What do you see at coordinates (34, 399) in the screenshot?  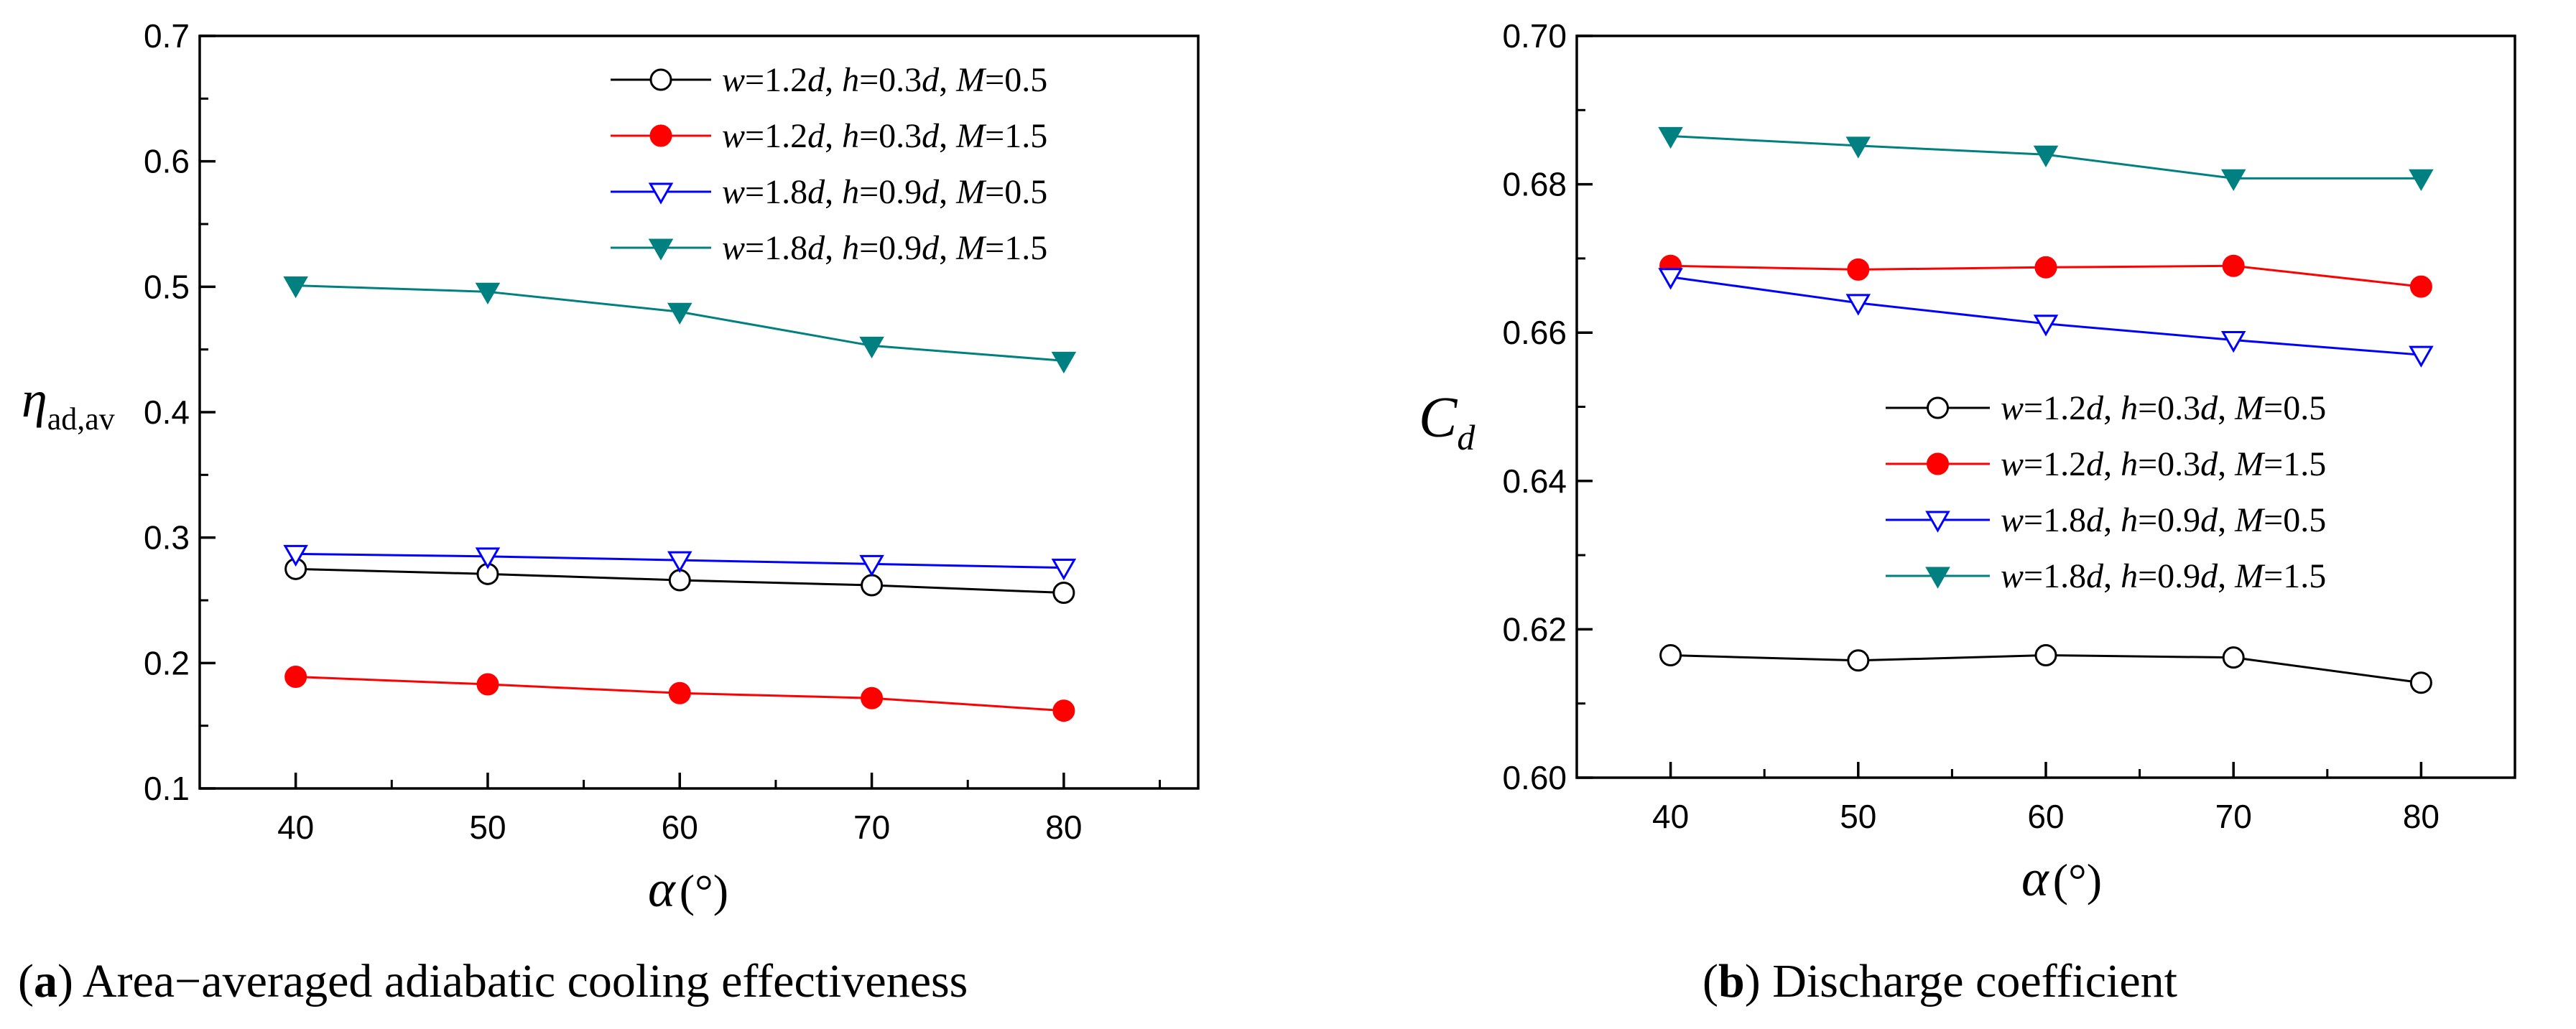 I see `y-axis-symbol: η` at bounding box center [34, 399].